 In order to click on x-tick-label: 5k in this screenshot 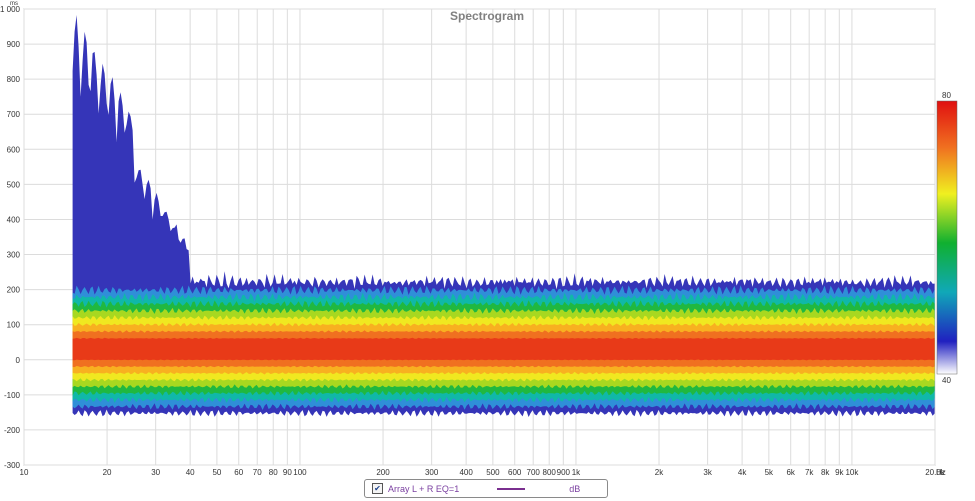, I will do `click(769, 472)`.